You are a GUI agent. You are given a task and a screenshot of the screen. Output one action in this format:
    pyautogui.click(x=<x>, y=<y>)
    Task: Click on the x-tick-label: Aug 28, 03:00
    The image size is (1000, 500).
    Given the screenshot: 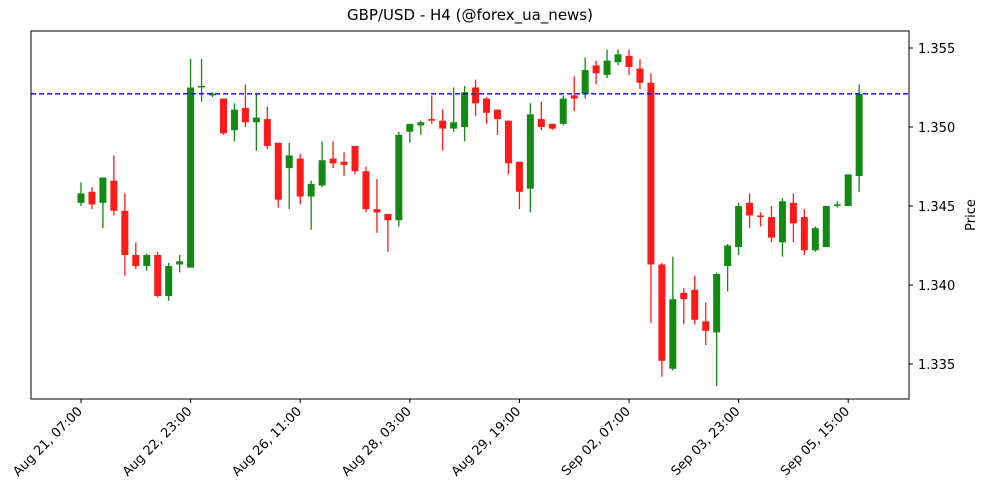 What is the action you would take?
    pyautogui.click(x=377, y=442)
    